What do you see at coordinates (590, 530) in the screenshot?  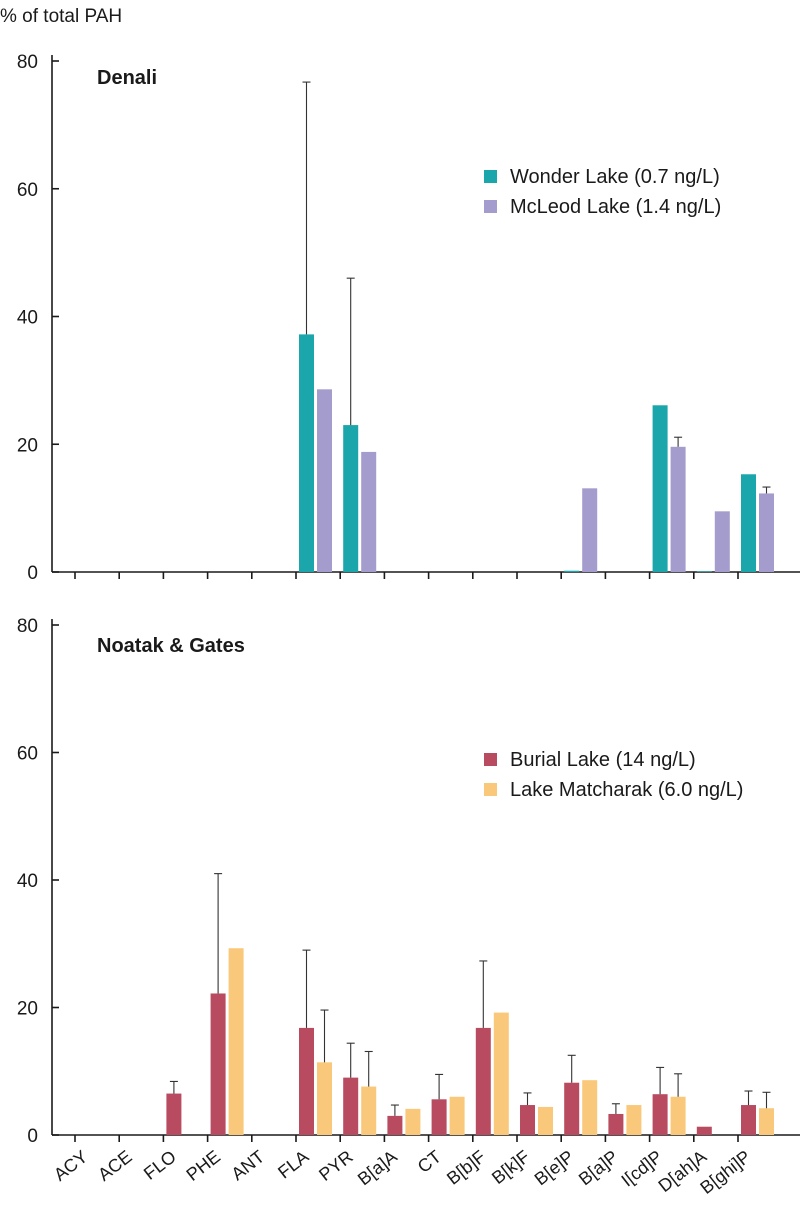 I see `bar-mcleod-lake-b-e-p` at bounding box center [590, 530].